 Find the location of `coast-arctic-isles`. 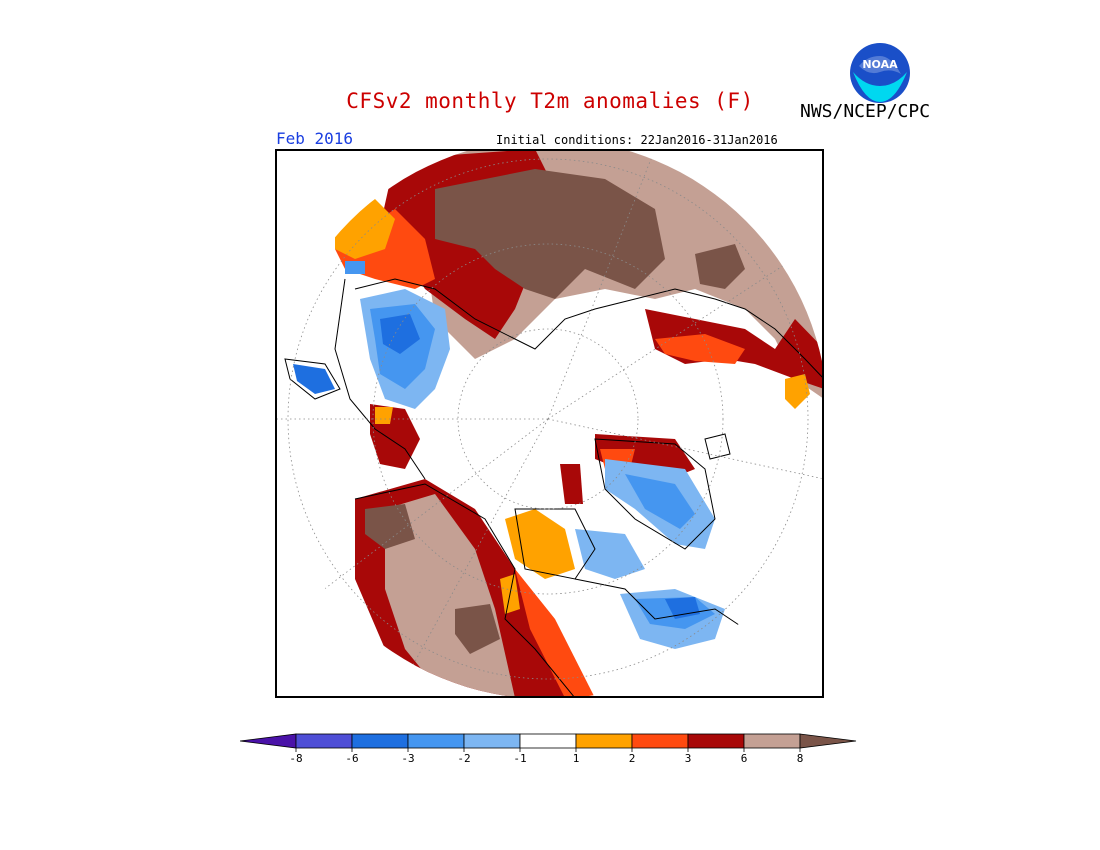

coast-arctic-isles is located at coordinates (555, 544).